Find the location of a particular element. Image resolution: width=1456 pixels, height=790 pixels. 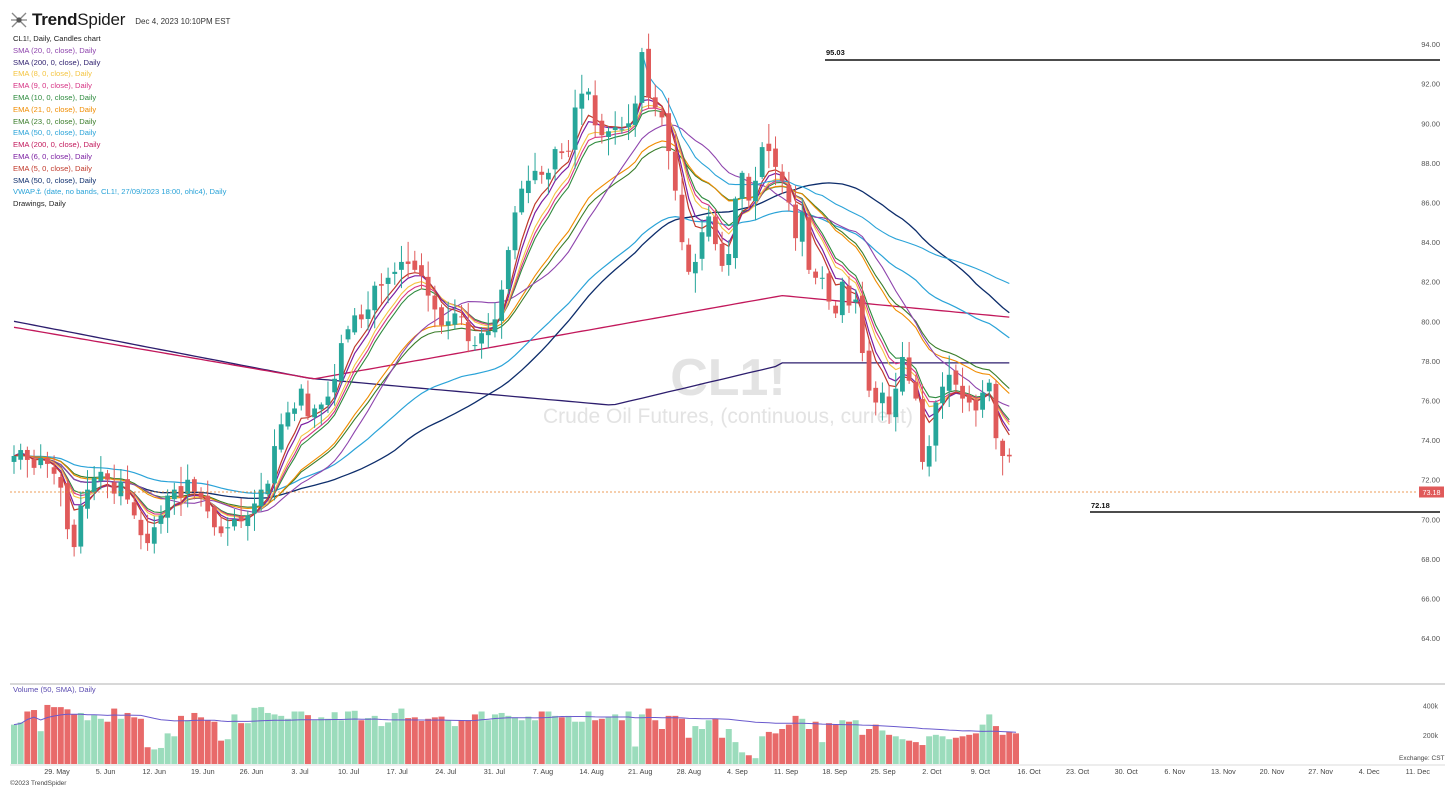

legend-indicator: EMA (23, 0, close), Daily is located at coordinates (55, 121).